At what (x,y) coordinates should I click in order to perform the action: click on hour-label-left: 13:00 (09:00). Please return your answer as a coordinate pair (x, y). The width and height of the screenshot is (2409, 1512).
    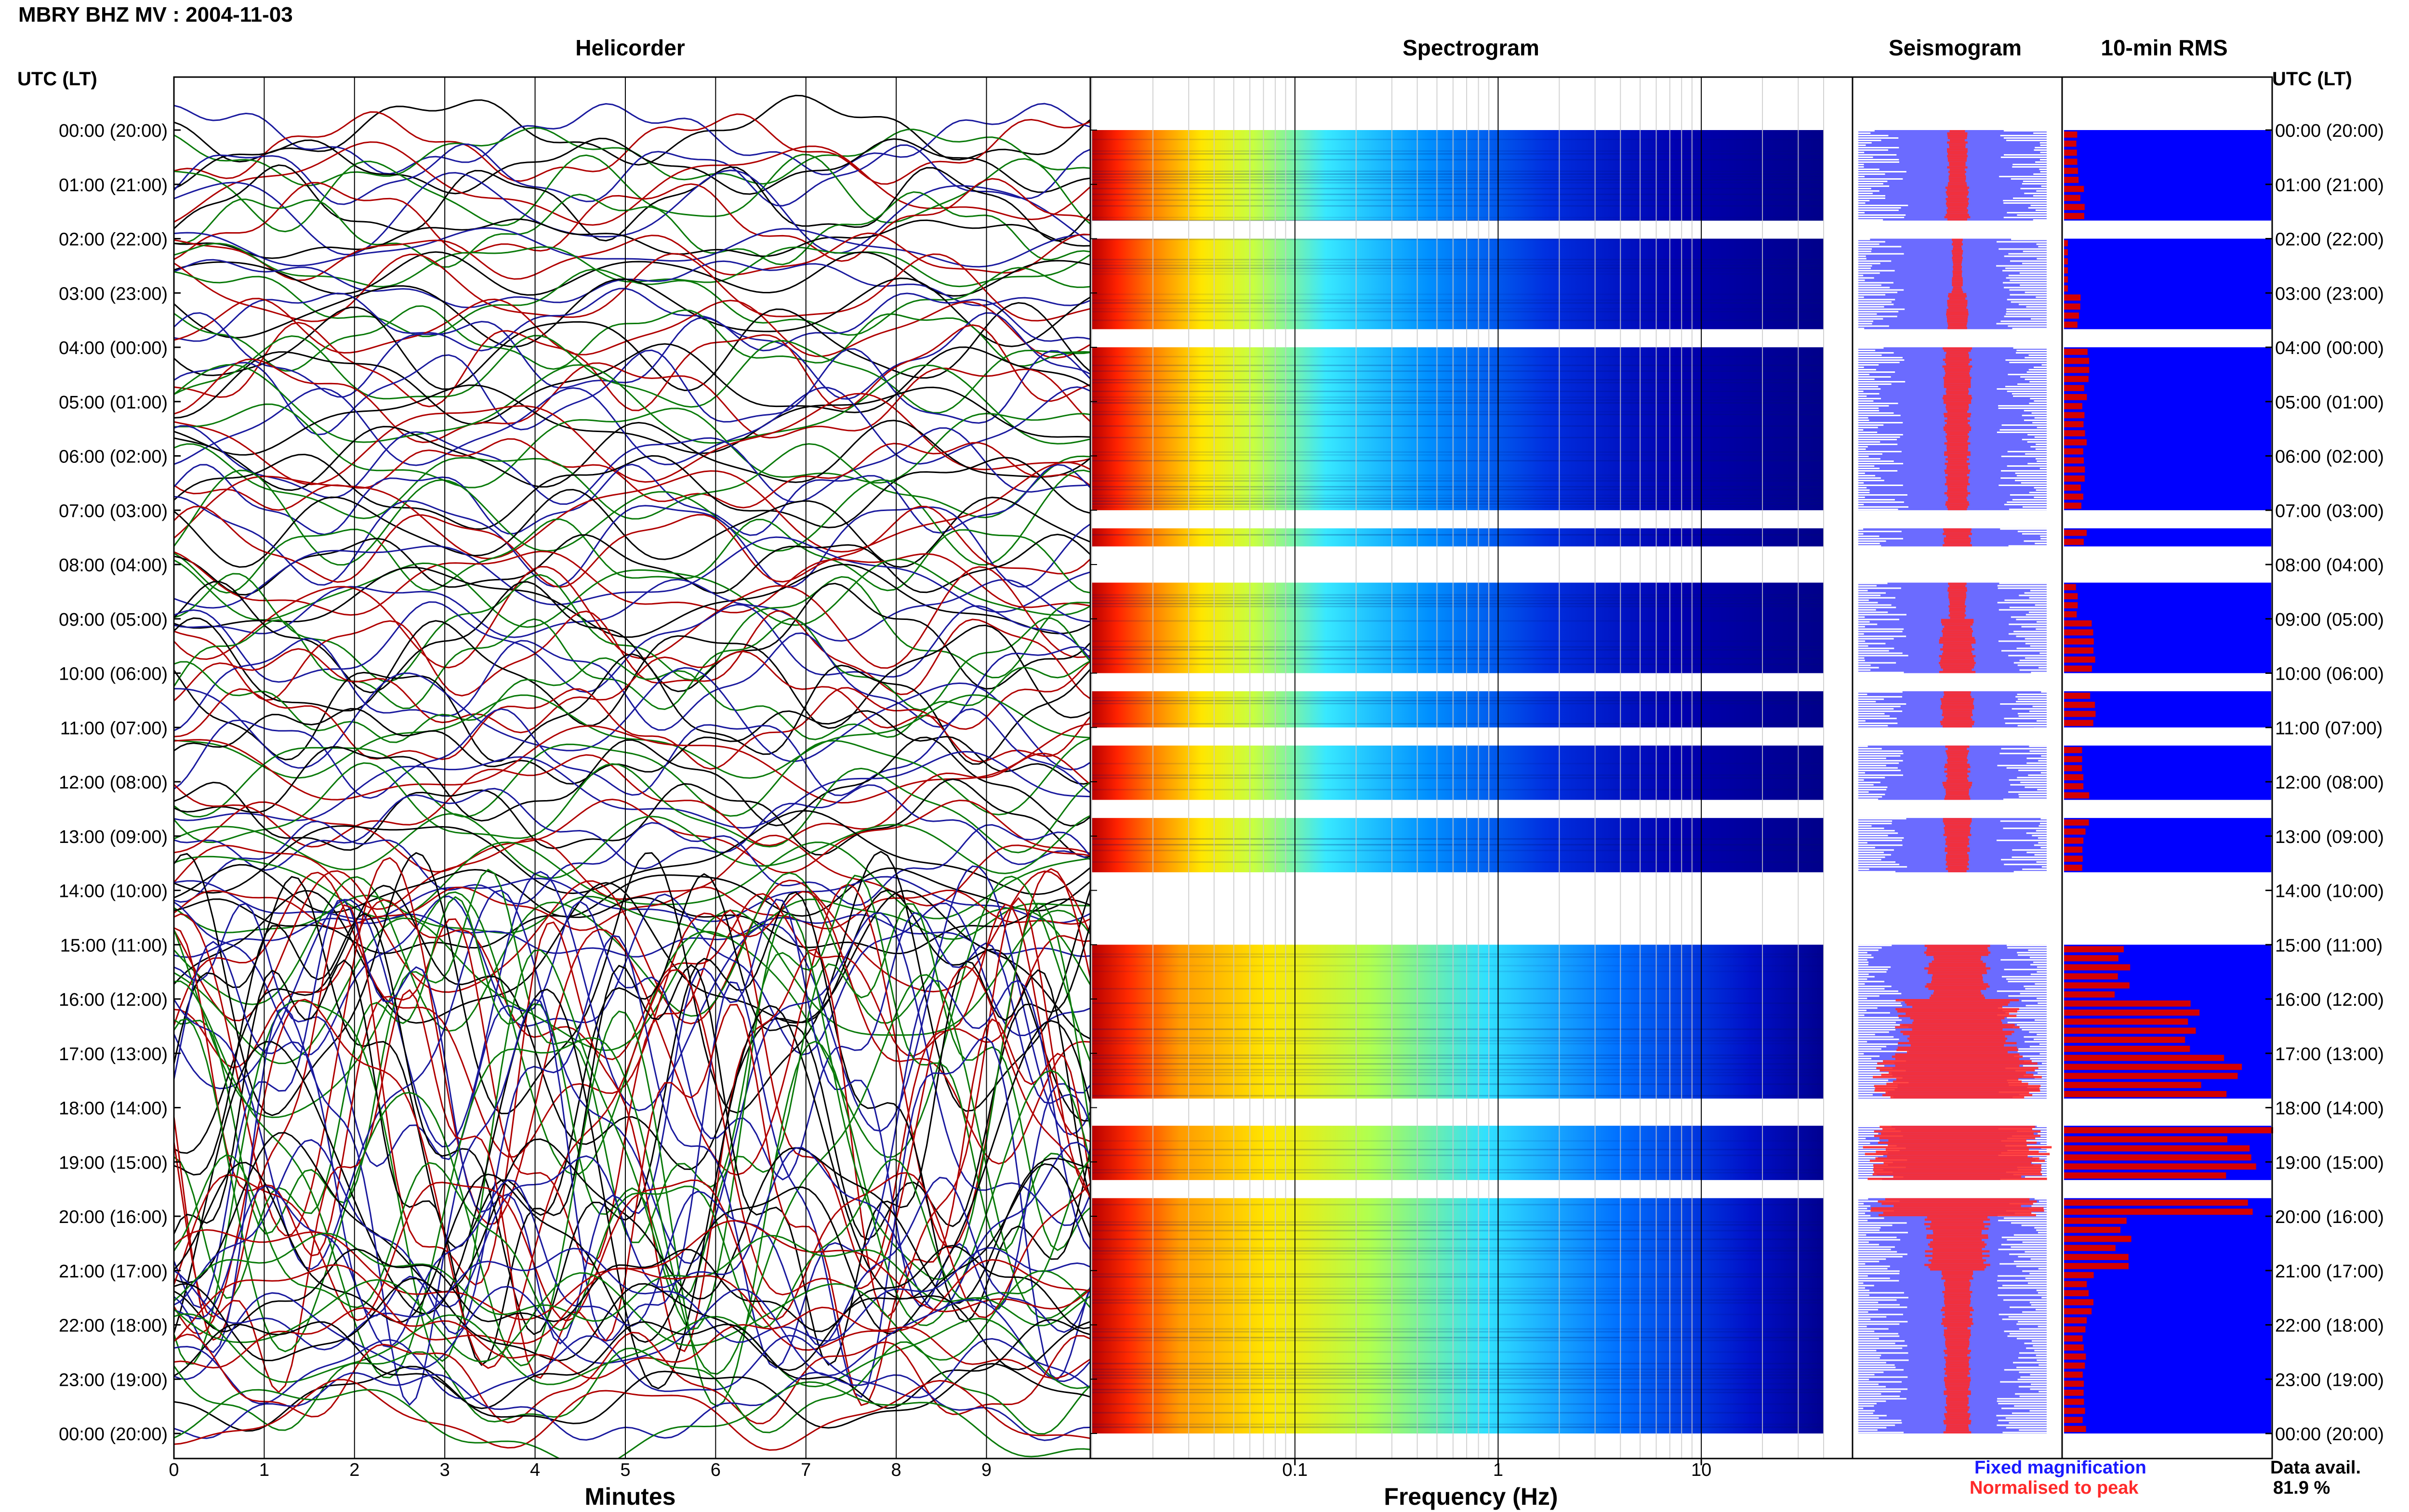
    Looking at the image, I should click on (113, 837).